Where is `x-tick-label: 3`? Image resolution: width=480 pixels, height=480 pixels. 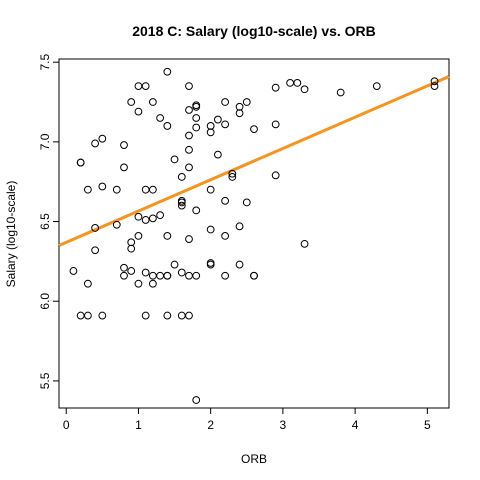 x-tick-label: 3 is located at coordinates (283, 425).